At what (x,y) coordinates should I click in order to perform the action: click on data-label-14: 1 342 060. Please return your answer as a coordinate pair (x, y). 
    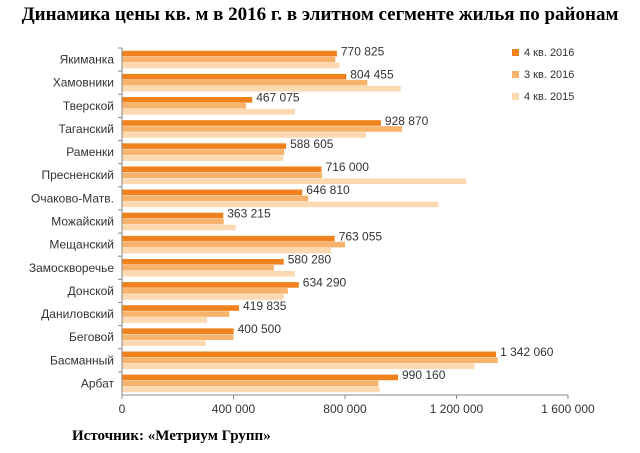
    Looking at the image, I should click on (527, 352).